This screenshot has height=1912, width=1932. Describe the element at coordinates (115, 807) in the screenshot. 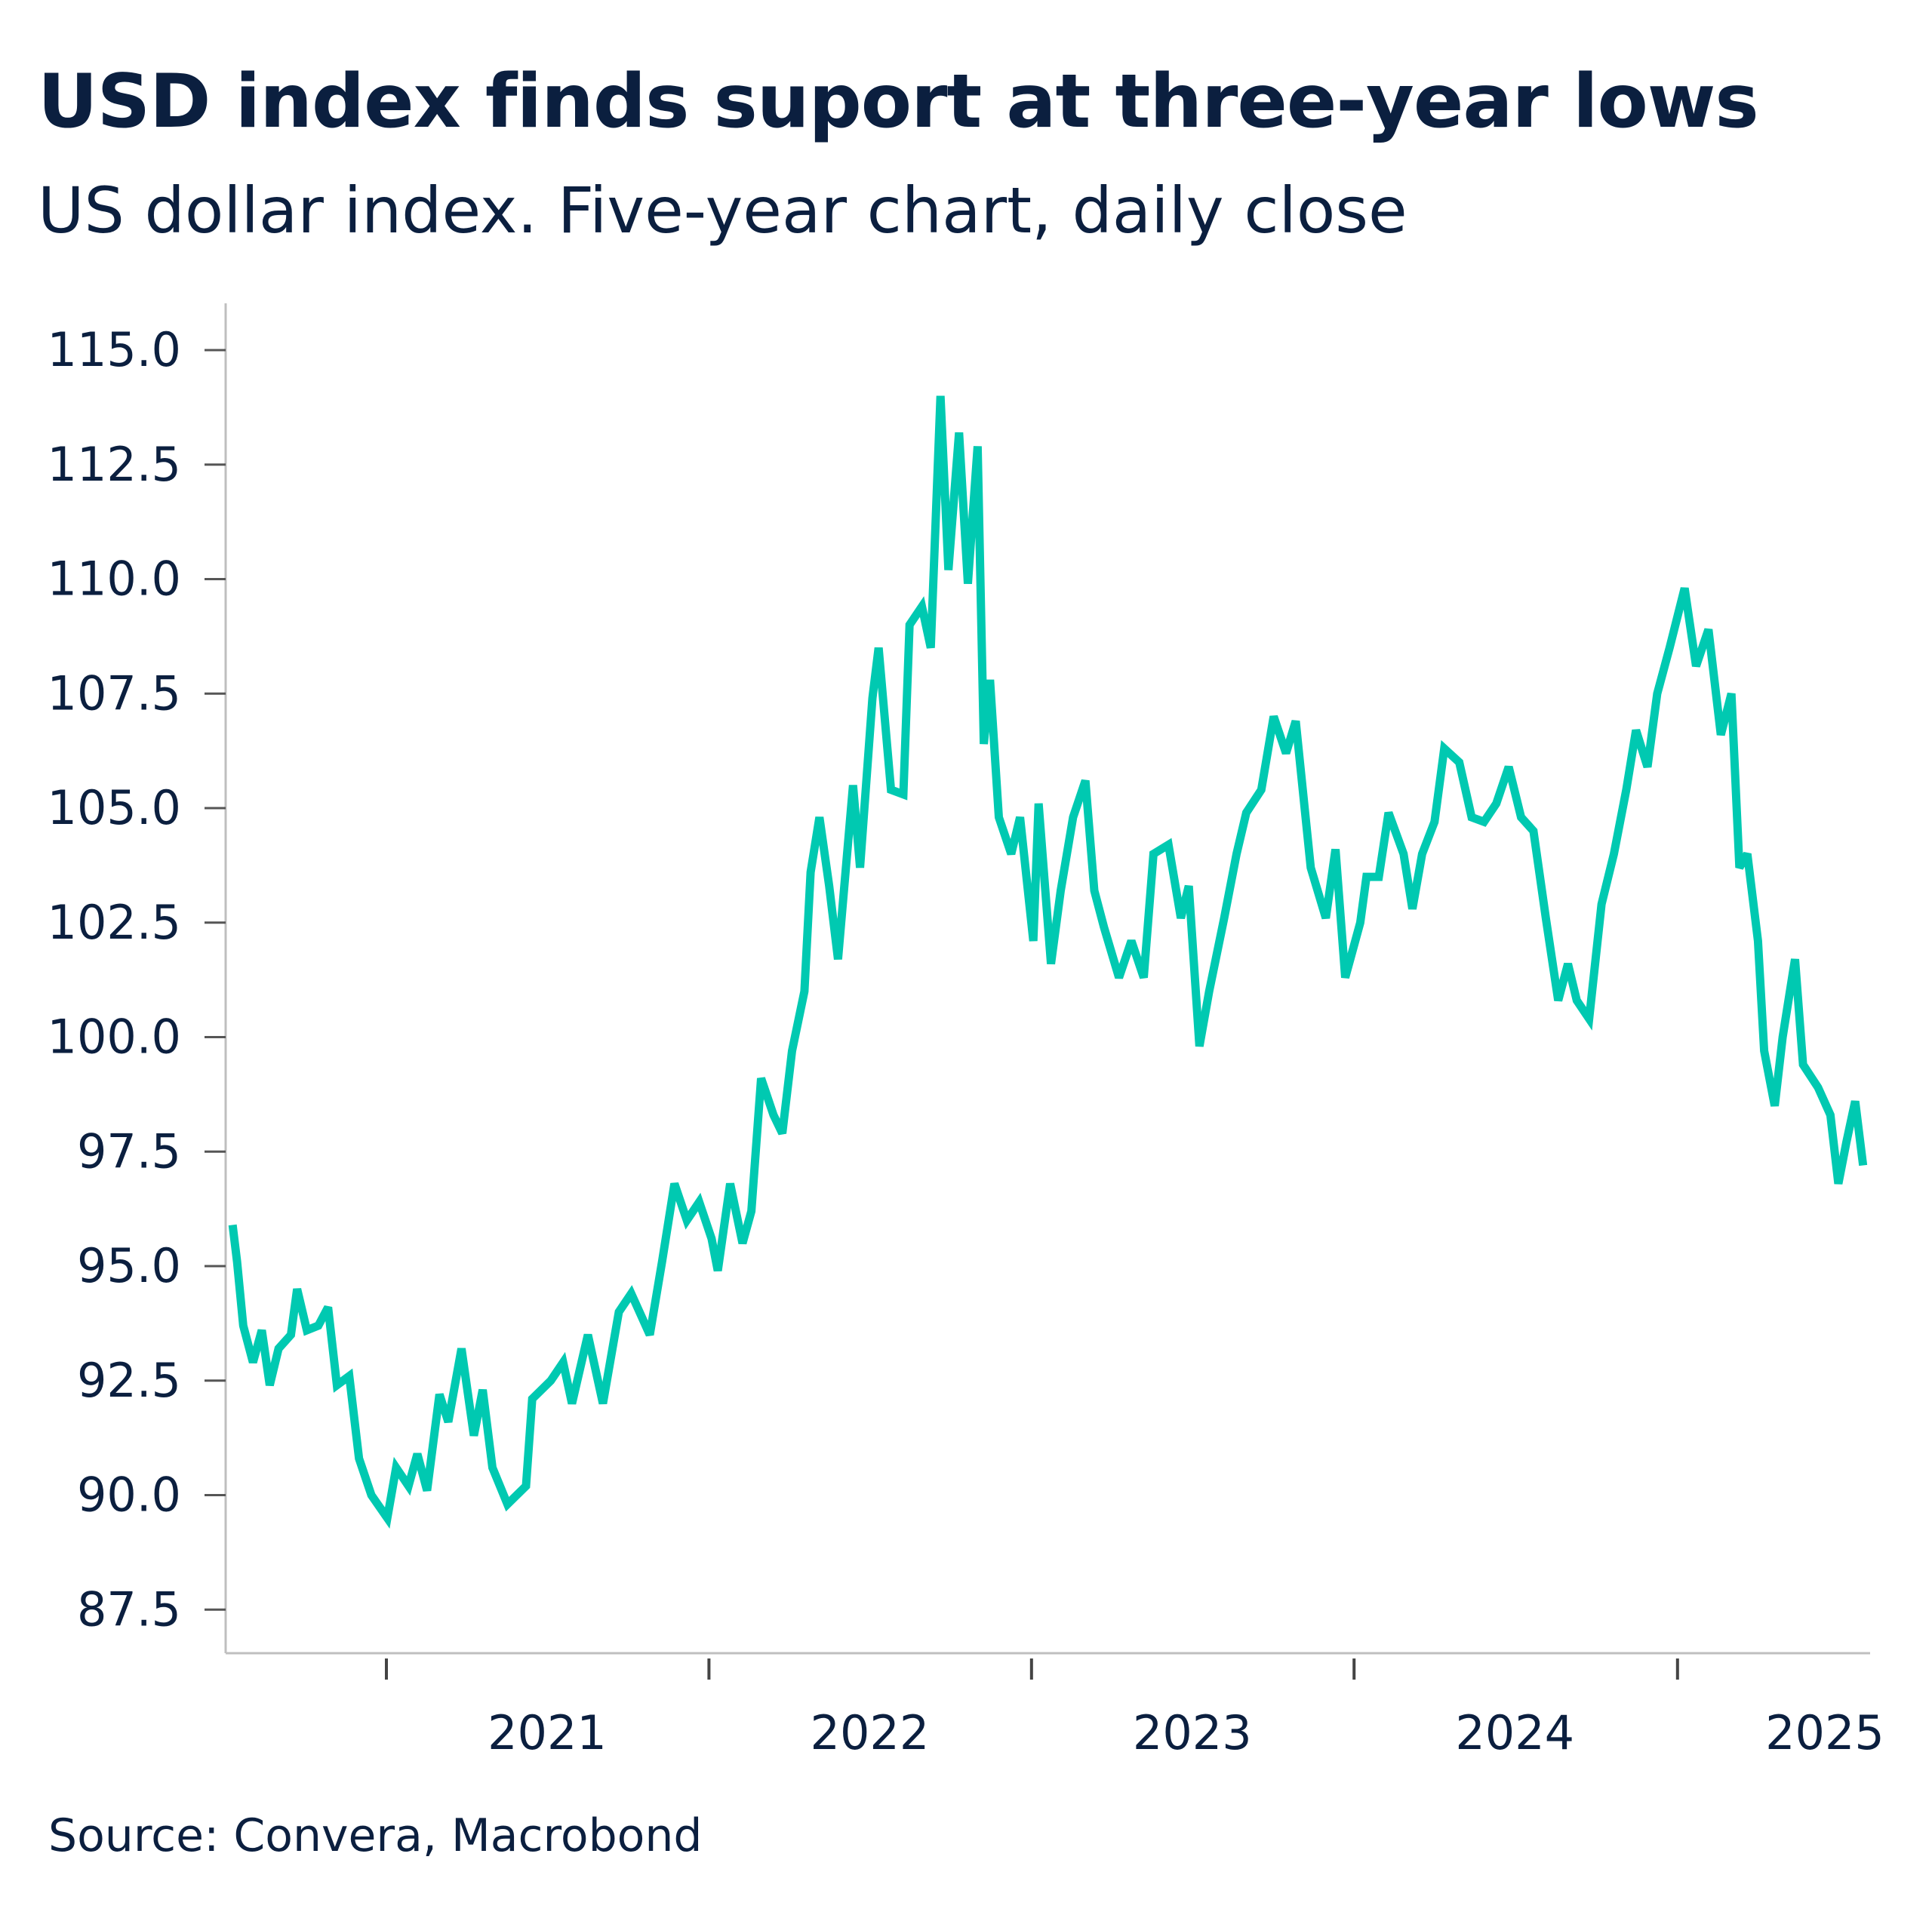

I see `y-tick-label: 105.0` at that location.